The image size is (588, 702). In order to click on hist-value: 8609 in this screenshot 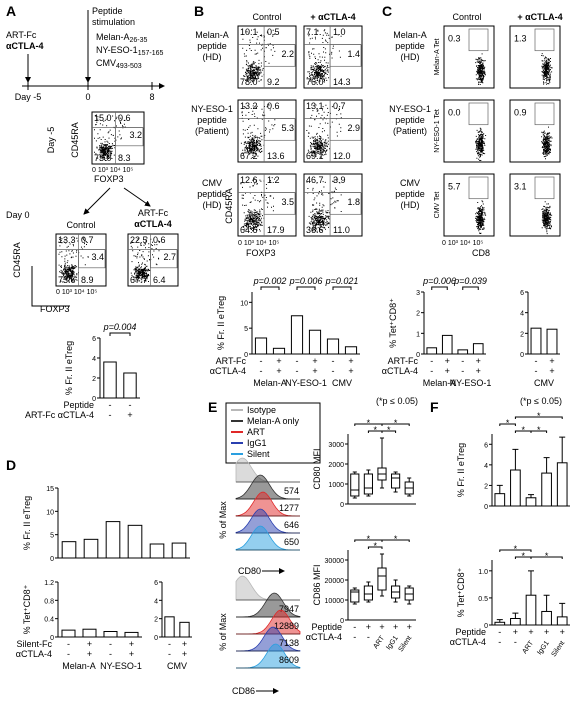, I will do `click(289, 660)`.